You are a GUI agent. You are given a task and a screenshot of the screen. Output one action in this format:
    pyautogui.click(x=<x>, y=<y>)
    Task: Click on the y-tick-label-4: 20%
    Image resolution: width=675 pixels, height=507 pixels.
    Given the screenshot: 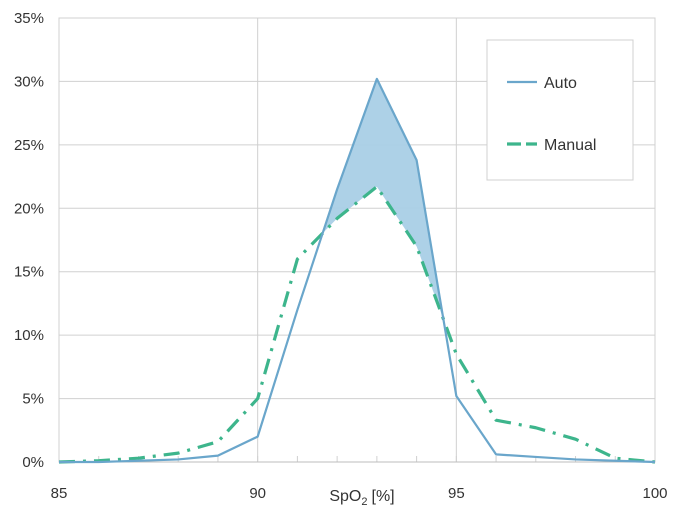 What is the action you would take?
    pyautogui.click(x=29, y=208)
    